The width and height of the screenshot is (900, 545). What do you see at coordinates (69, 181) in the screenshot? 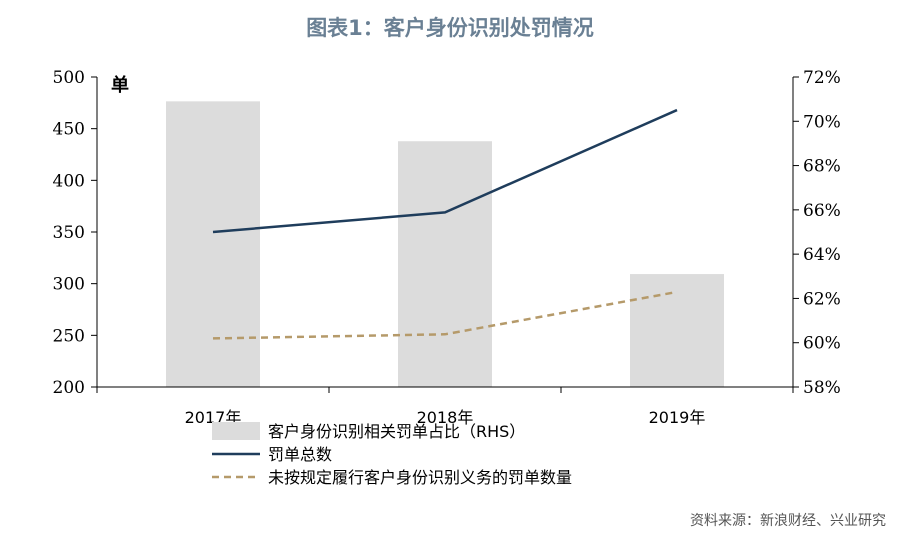
I see `left-tick-label-4: 400` at bounding box center [69, 181].